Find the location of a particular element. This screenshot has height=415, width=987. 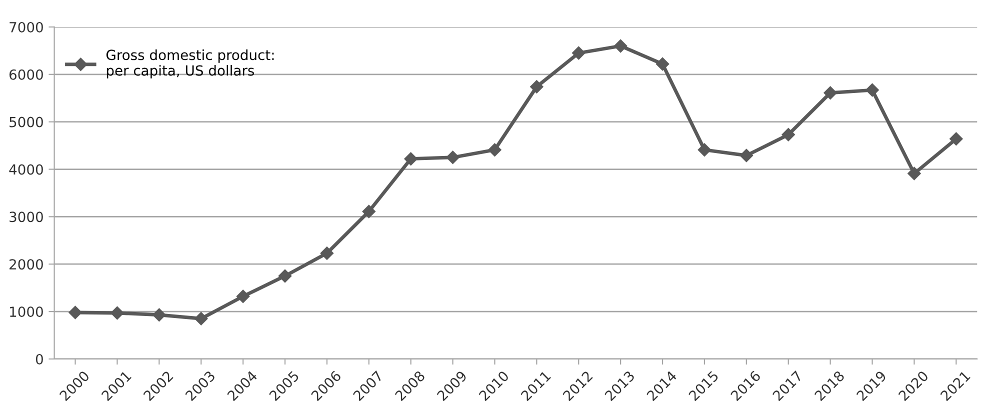

y-tick-label: 7000 is located at coordinates (26, 27).